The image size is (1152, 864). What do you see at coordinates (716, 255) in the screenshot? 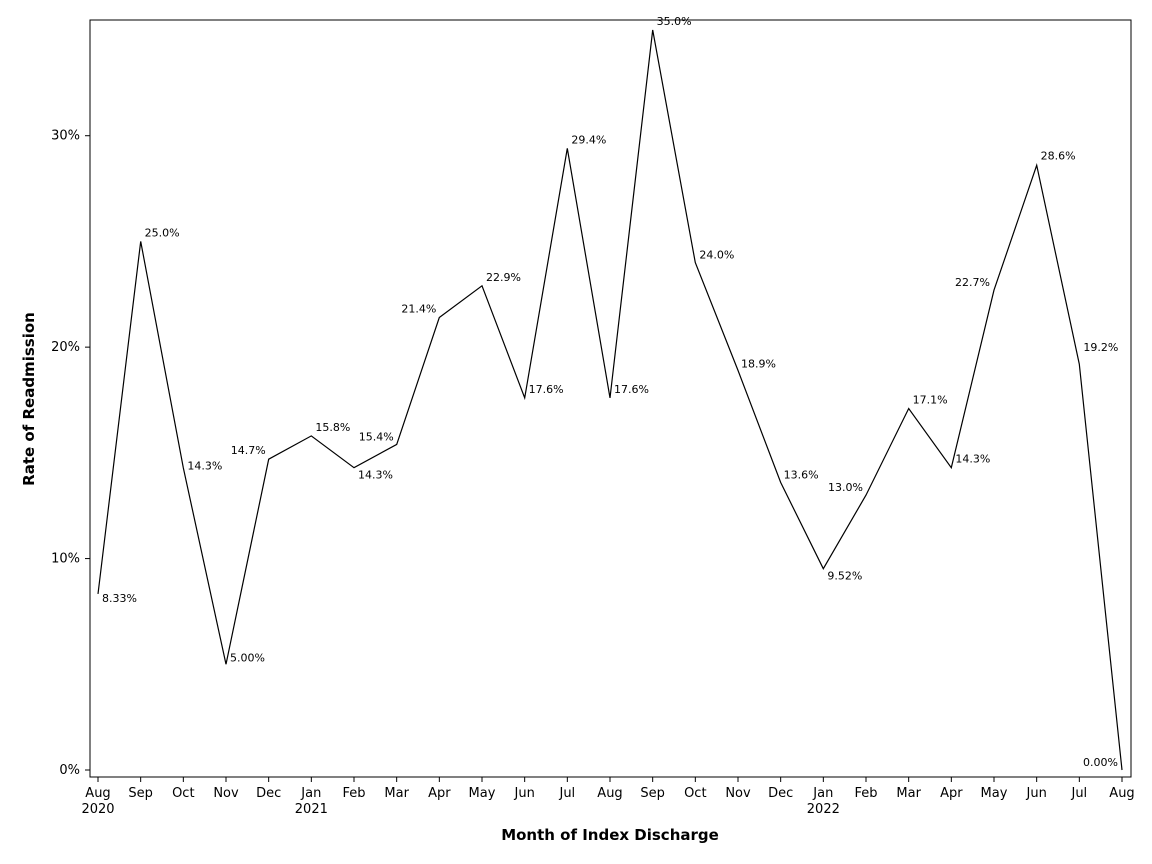
I see `data-label: 24.0%` at bounding box center [716, 255].